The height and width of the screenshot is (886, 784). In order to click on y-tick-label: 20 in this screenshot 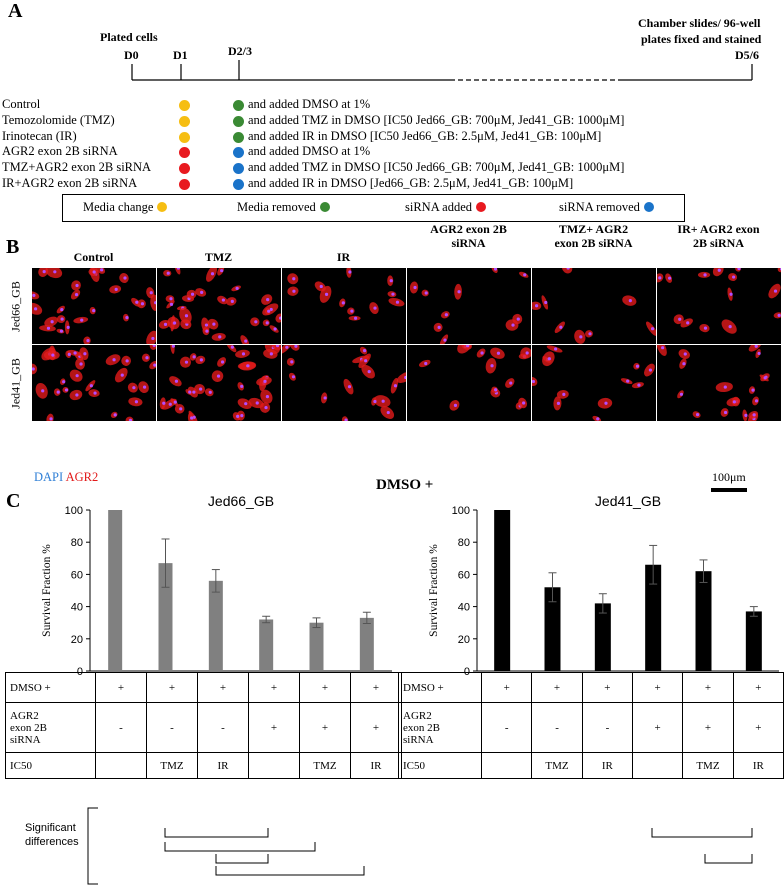, I will do `click(464, 640)`.